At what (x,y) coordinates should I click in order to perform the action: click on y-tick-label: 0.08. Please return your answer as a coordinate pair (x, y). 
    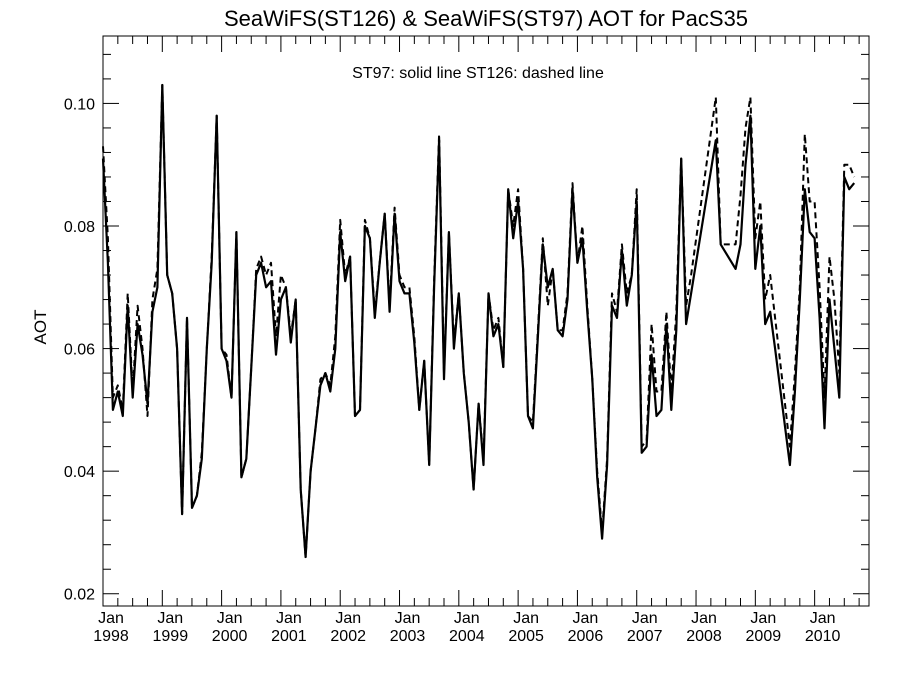
    Looking at the image, I should click on (79, 227).